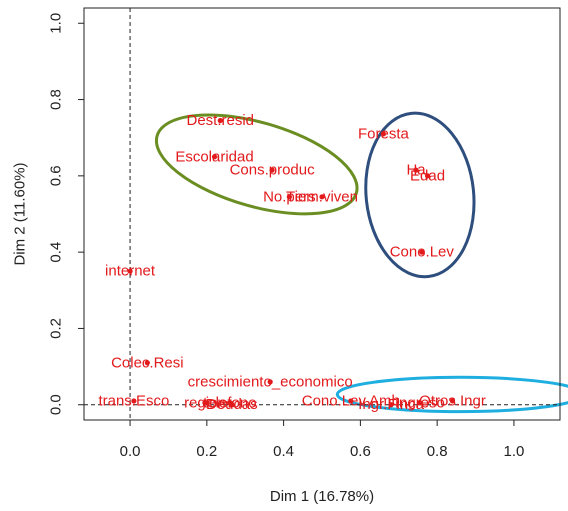  I want to click on point-label: Dest.resid, so click(221, 120).